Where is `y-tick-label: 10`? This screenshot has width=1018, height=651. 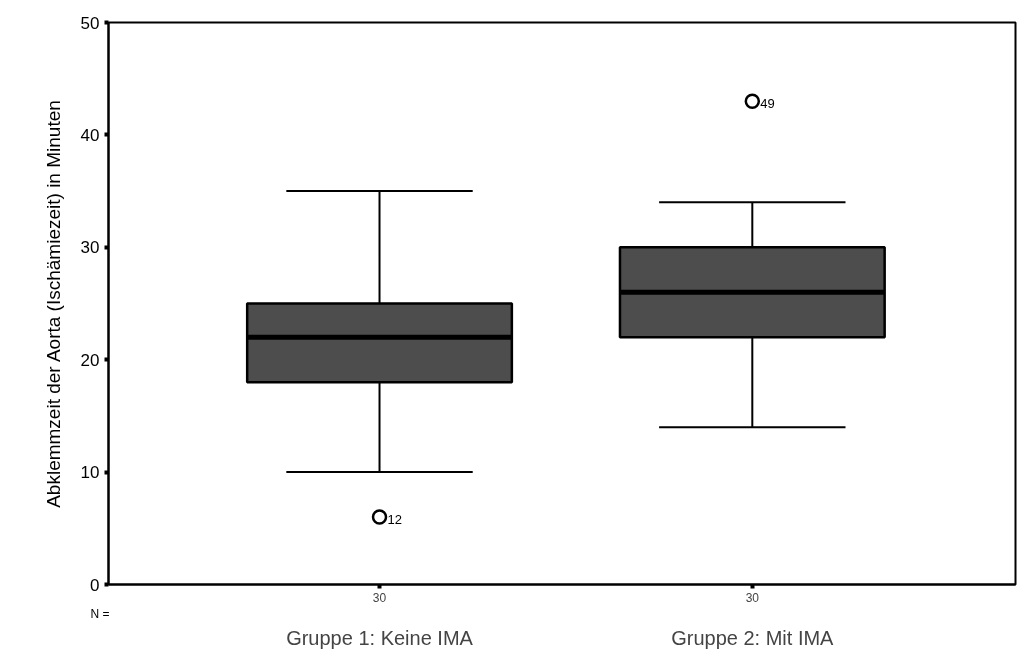
y-tick-label: 10 is located at coordinates (90, 473).